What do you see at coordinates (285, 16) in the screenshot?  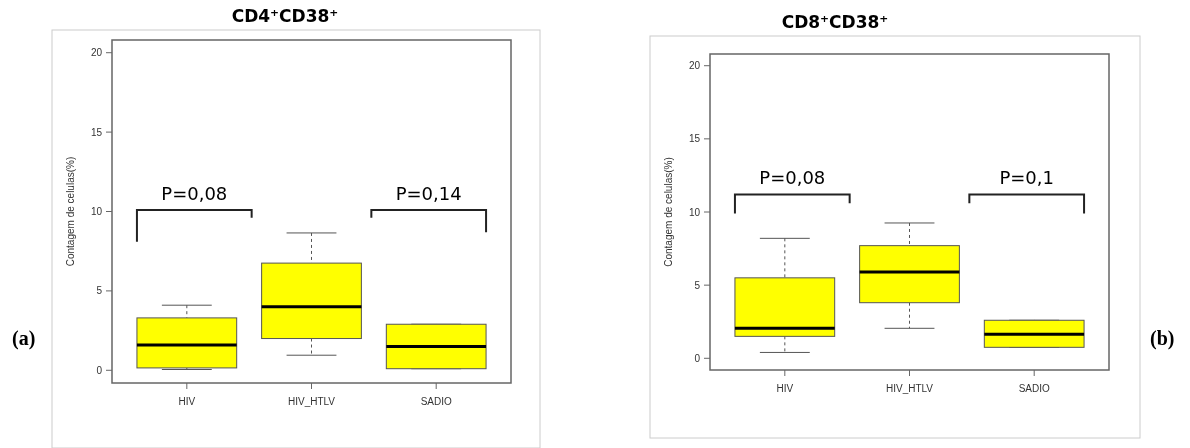 I see `chart-title: CD4⁺CD38⁺` at bounding box center [285, 16].